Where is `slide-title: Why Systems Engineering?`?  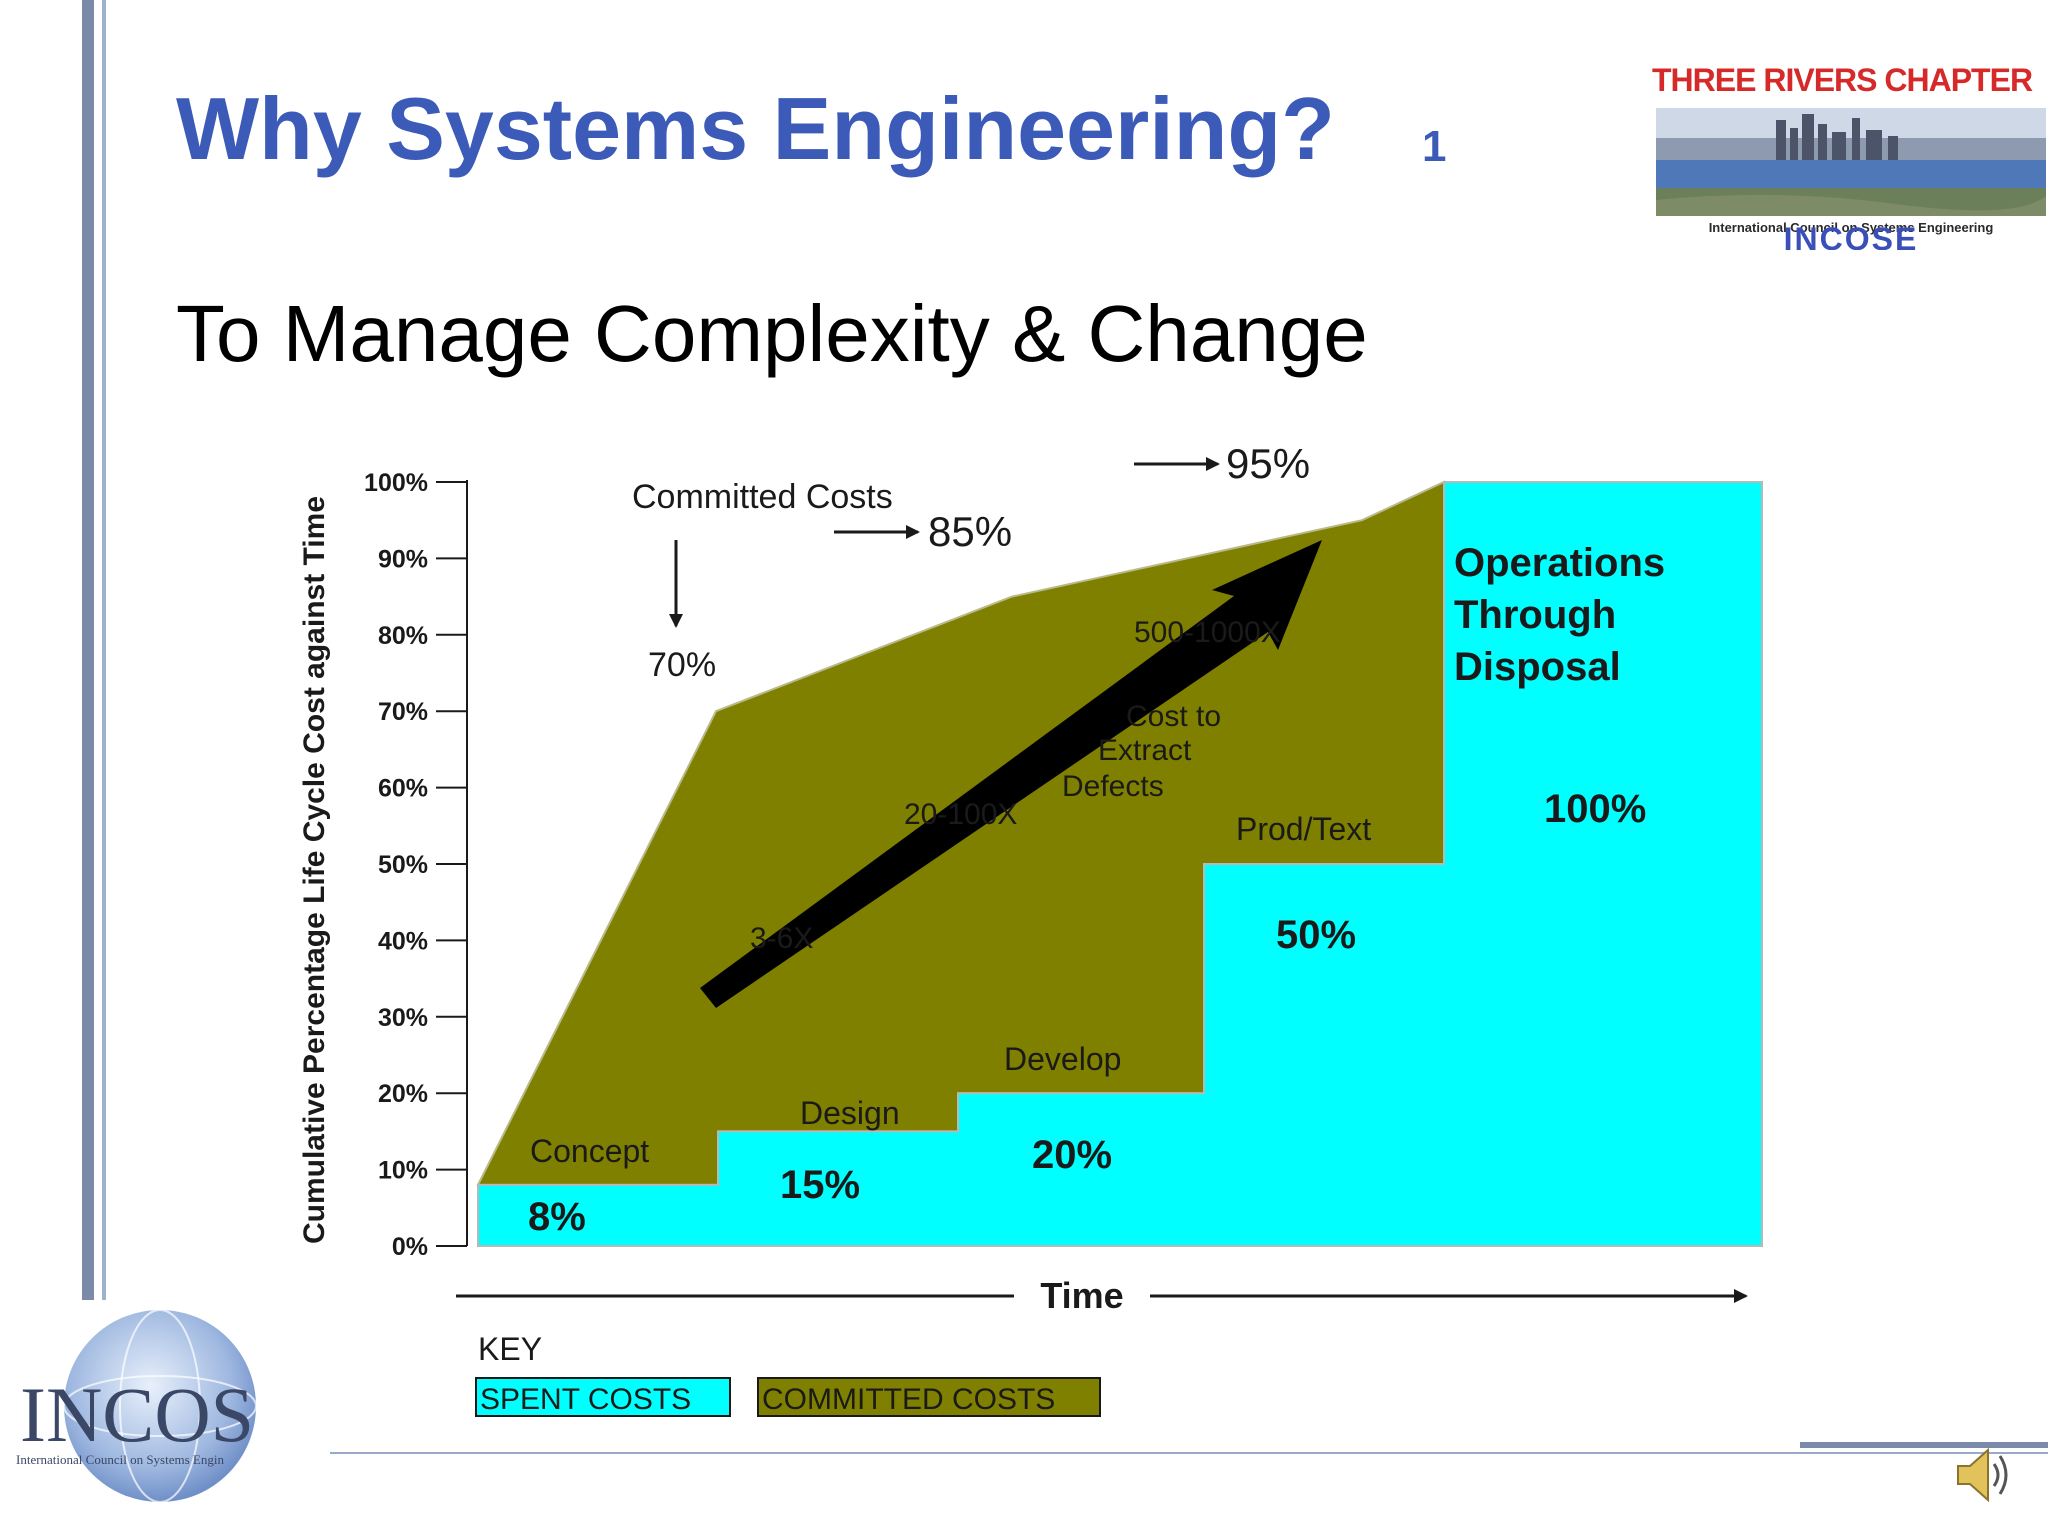
slide-title: Why Systems Engineering? is located at coordinates (755, 128).